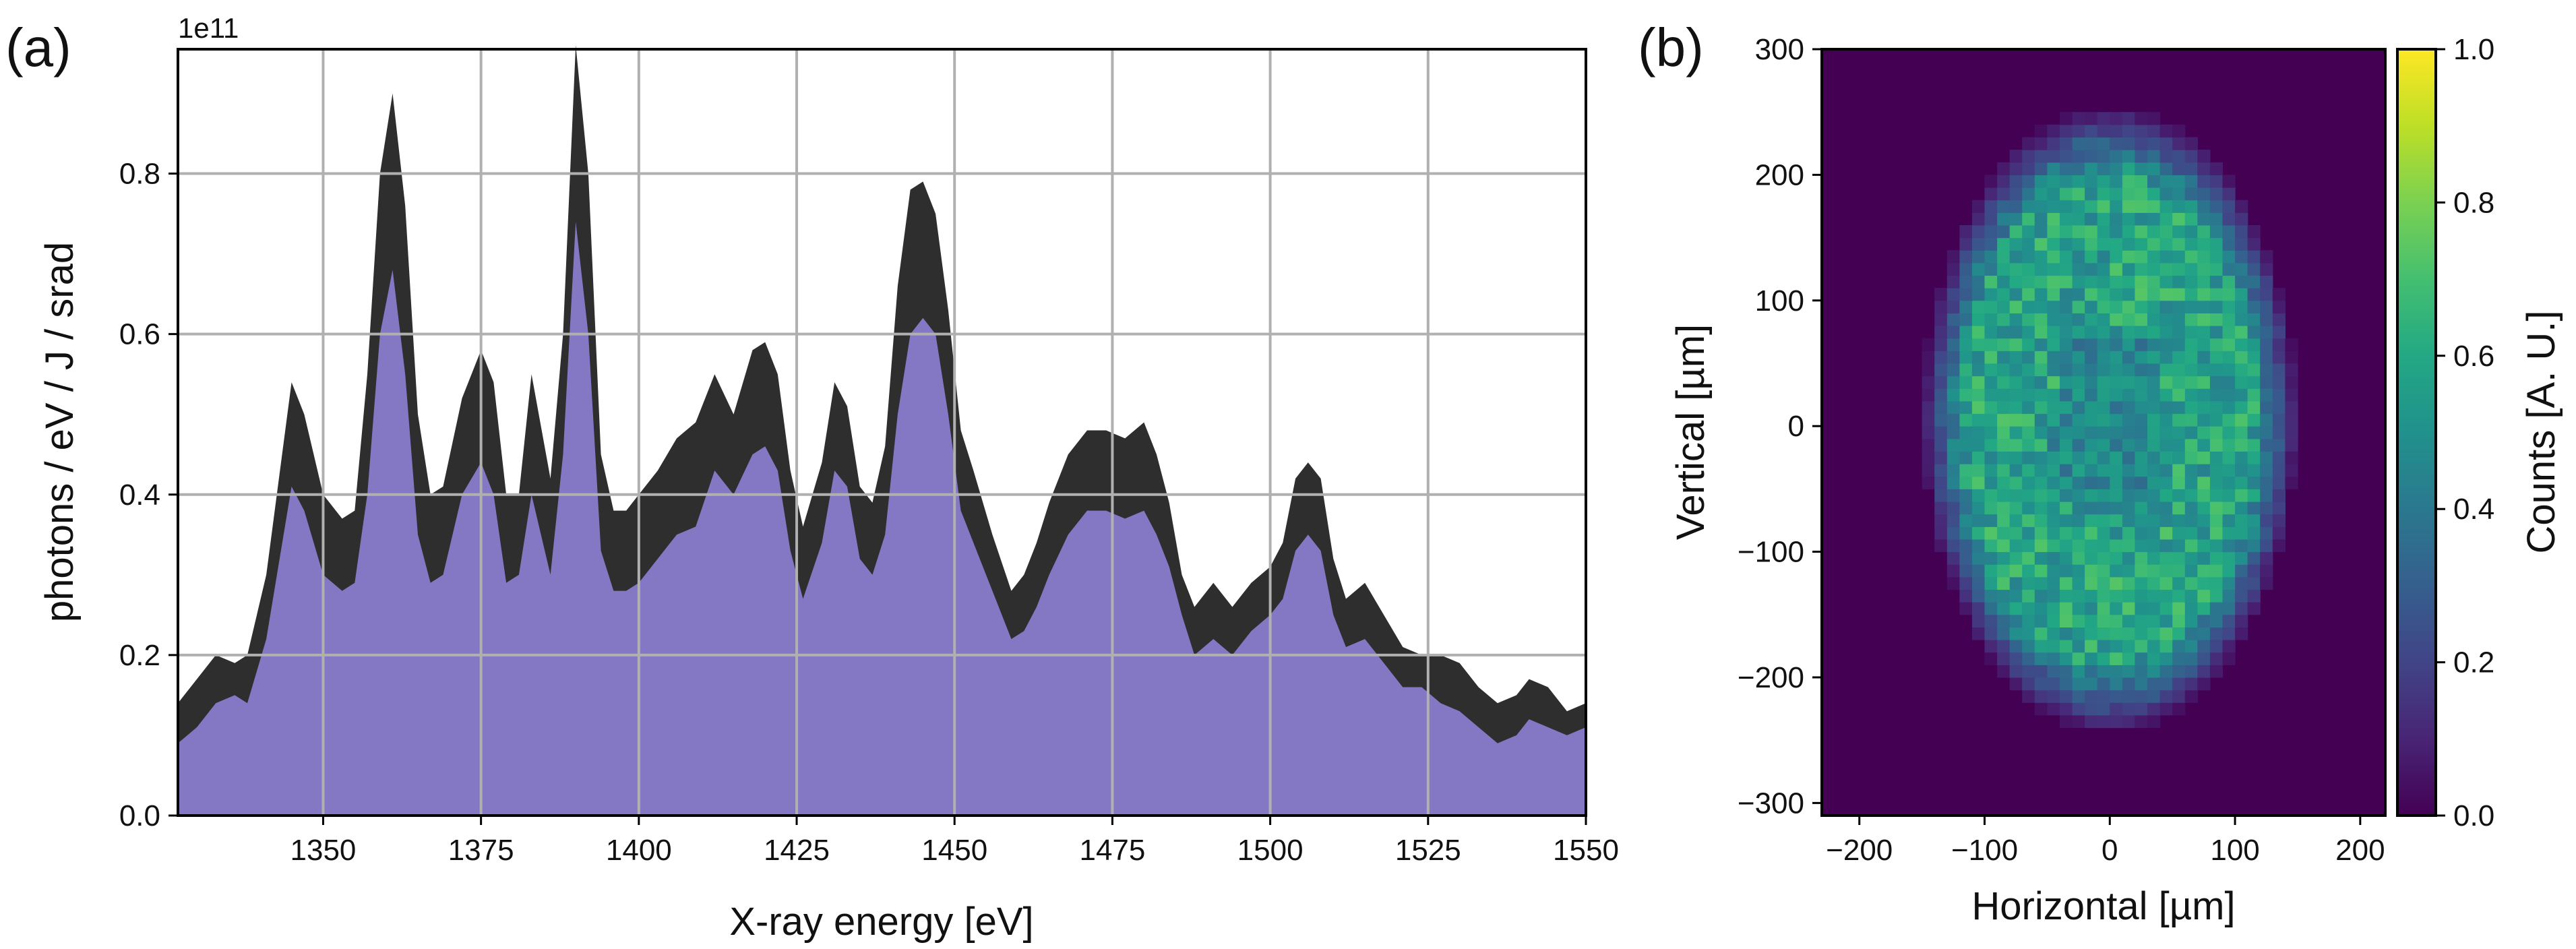 The width and height of the screenshot is (2576, 949). I want to click on x-tick-label-a: 1450, so click(954, 850).